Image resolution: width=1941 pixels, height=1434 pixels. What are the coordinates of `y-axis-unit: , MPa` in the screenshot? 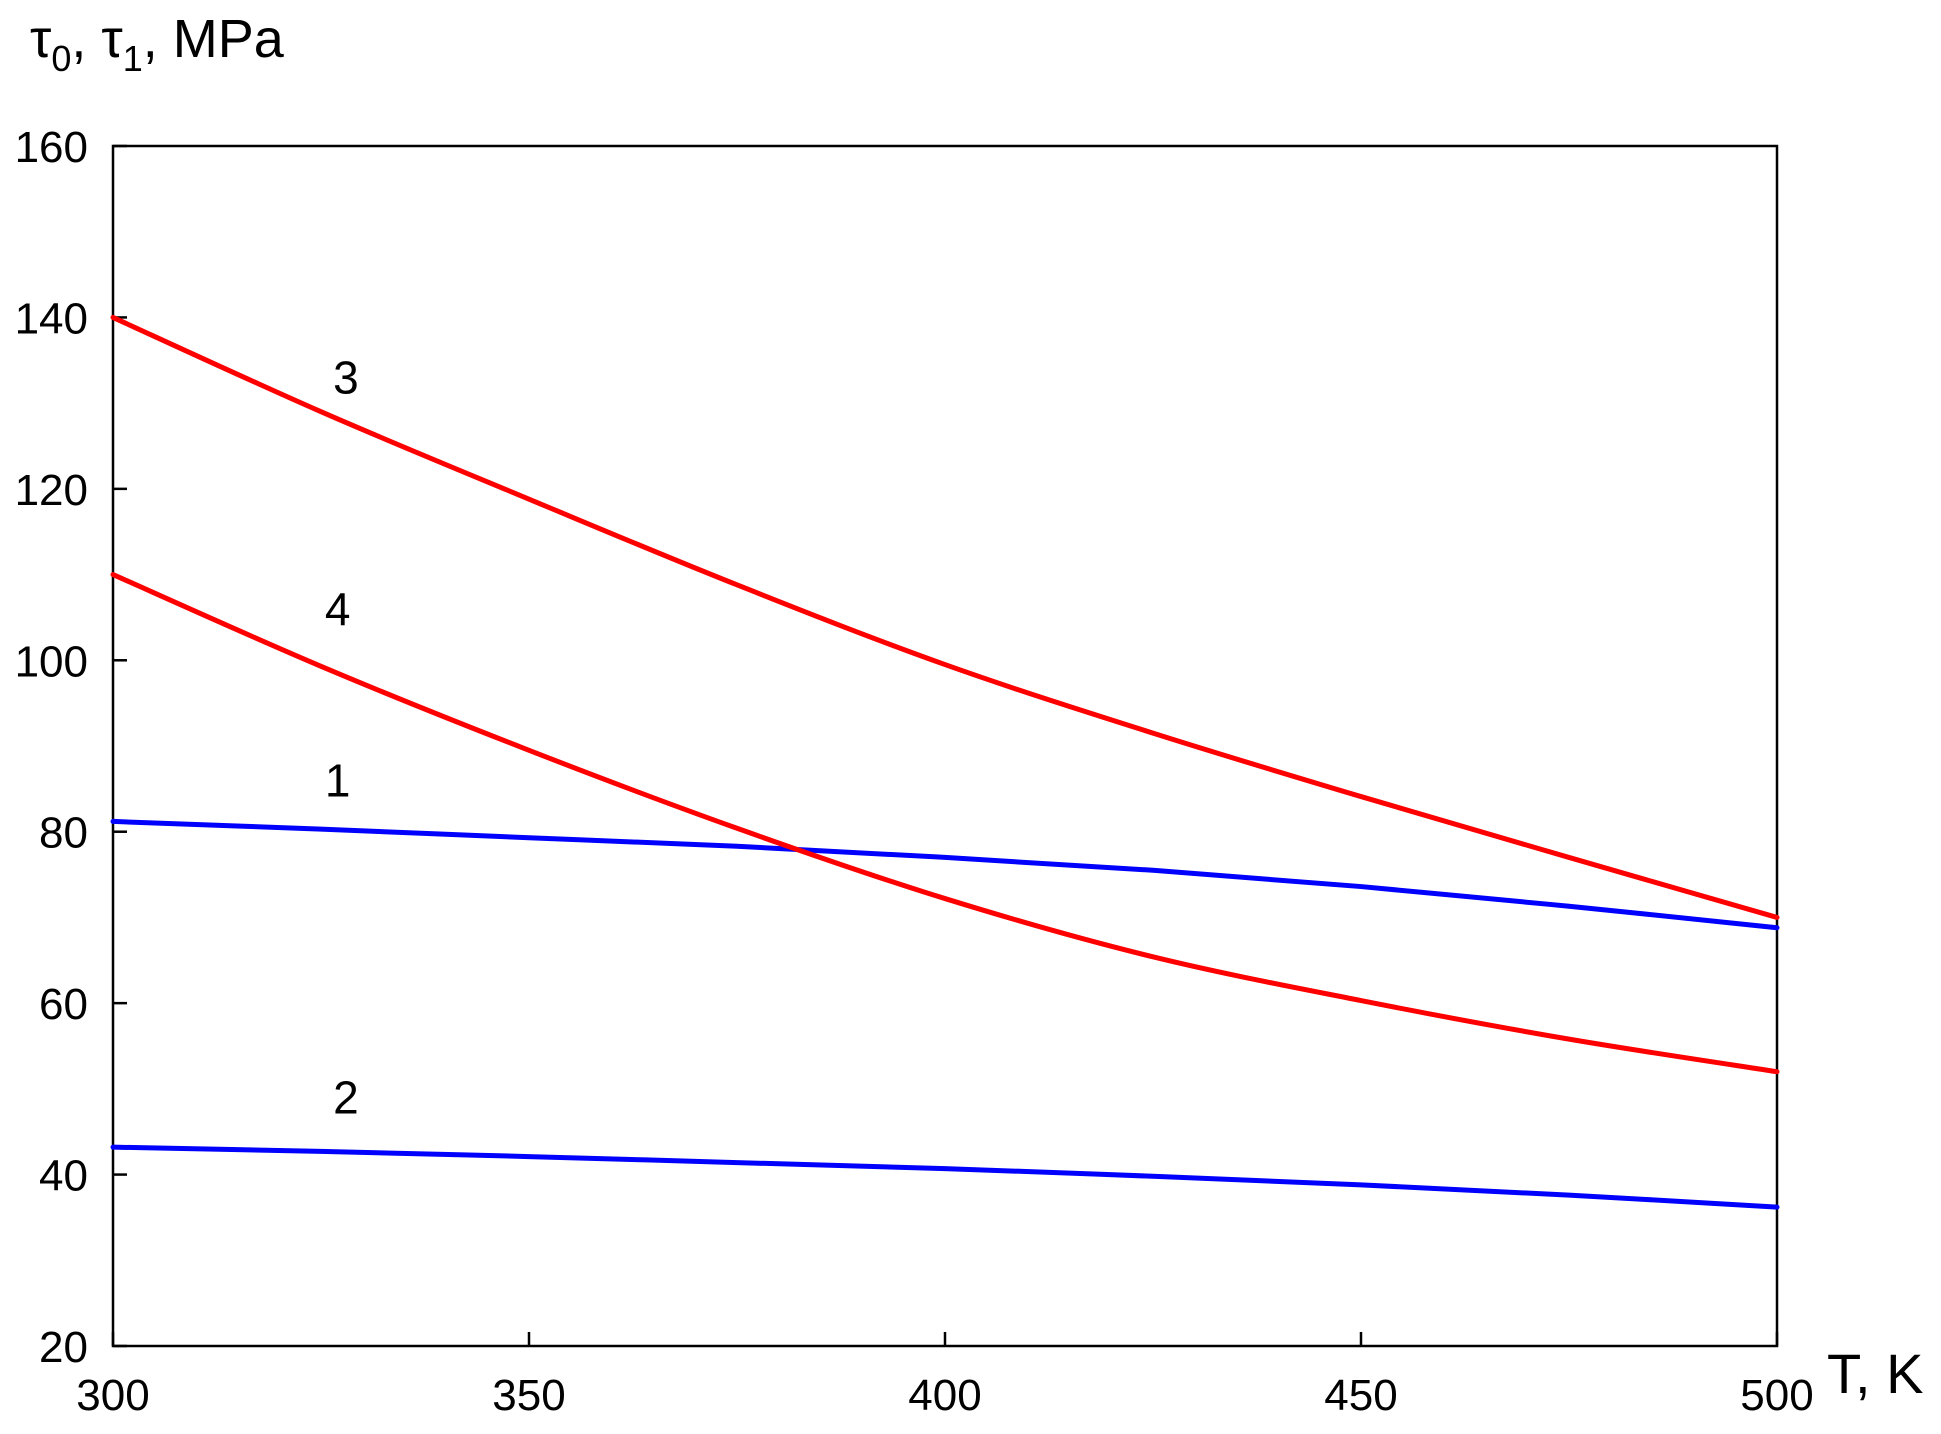 It's located at (214, 39).